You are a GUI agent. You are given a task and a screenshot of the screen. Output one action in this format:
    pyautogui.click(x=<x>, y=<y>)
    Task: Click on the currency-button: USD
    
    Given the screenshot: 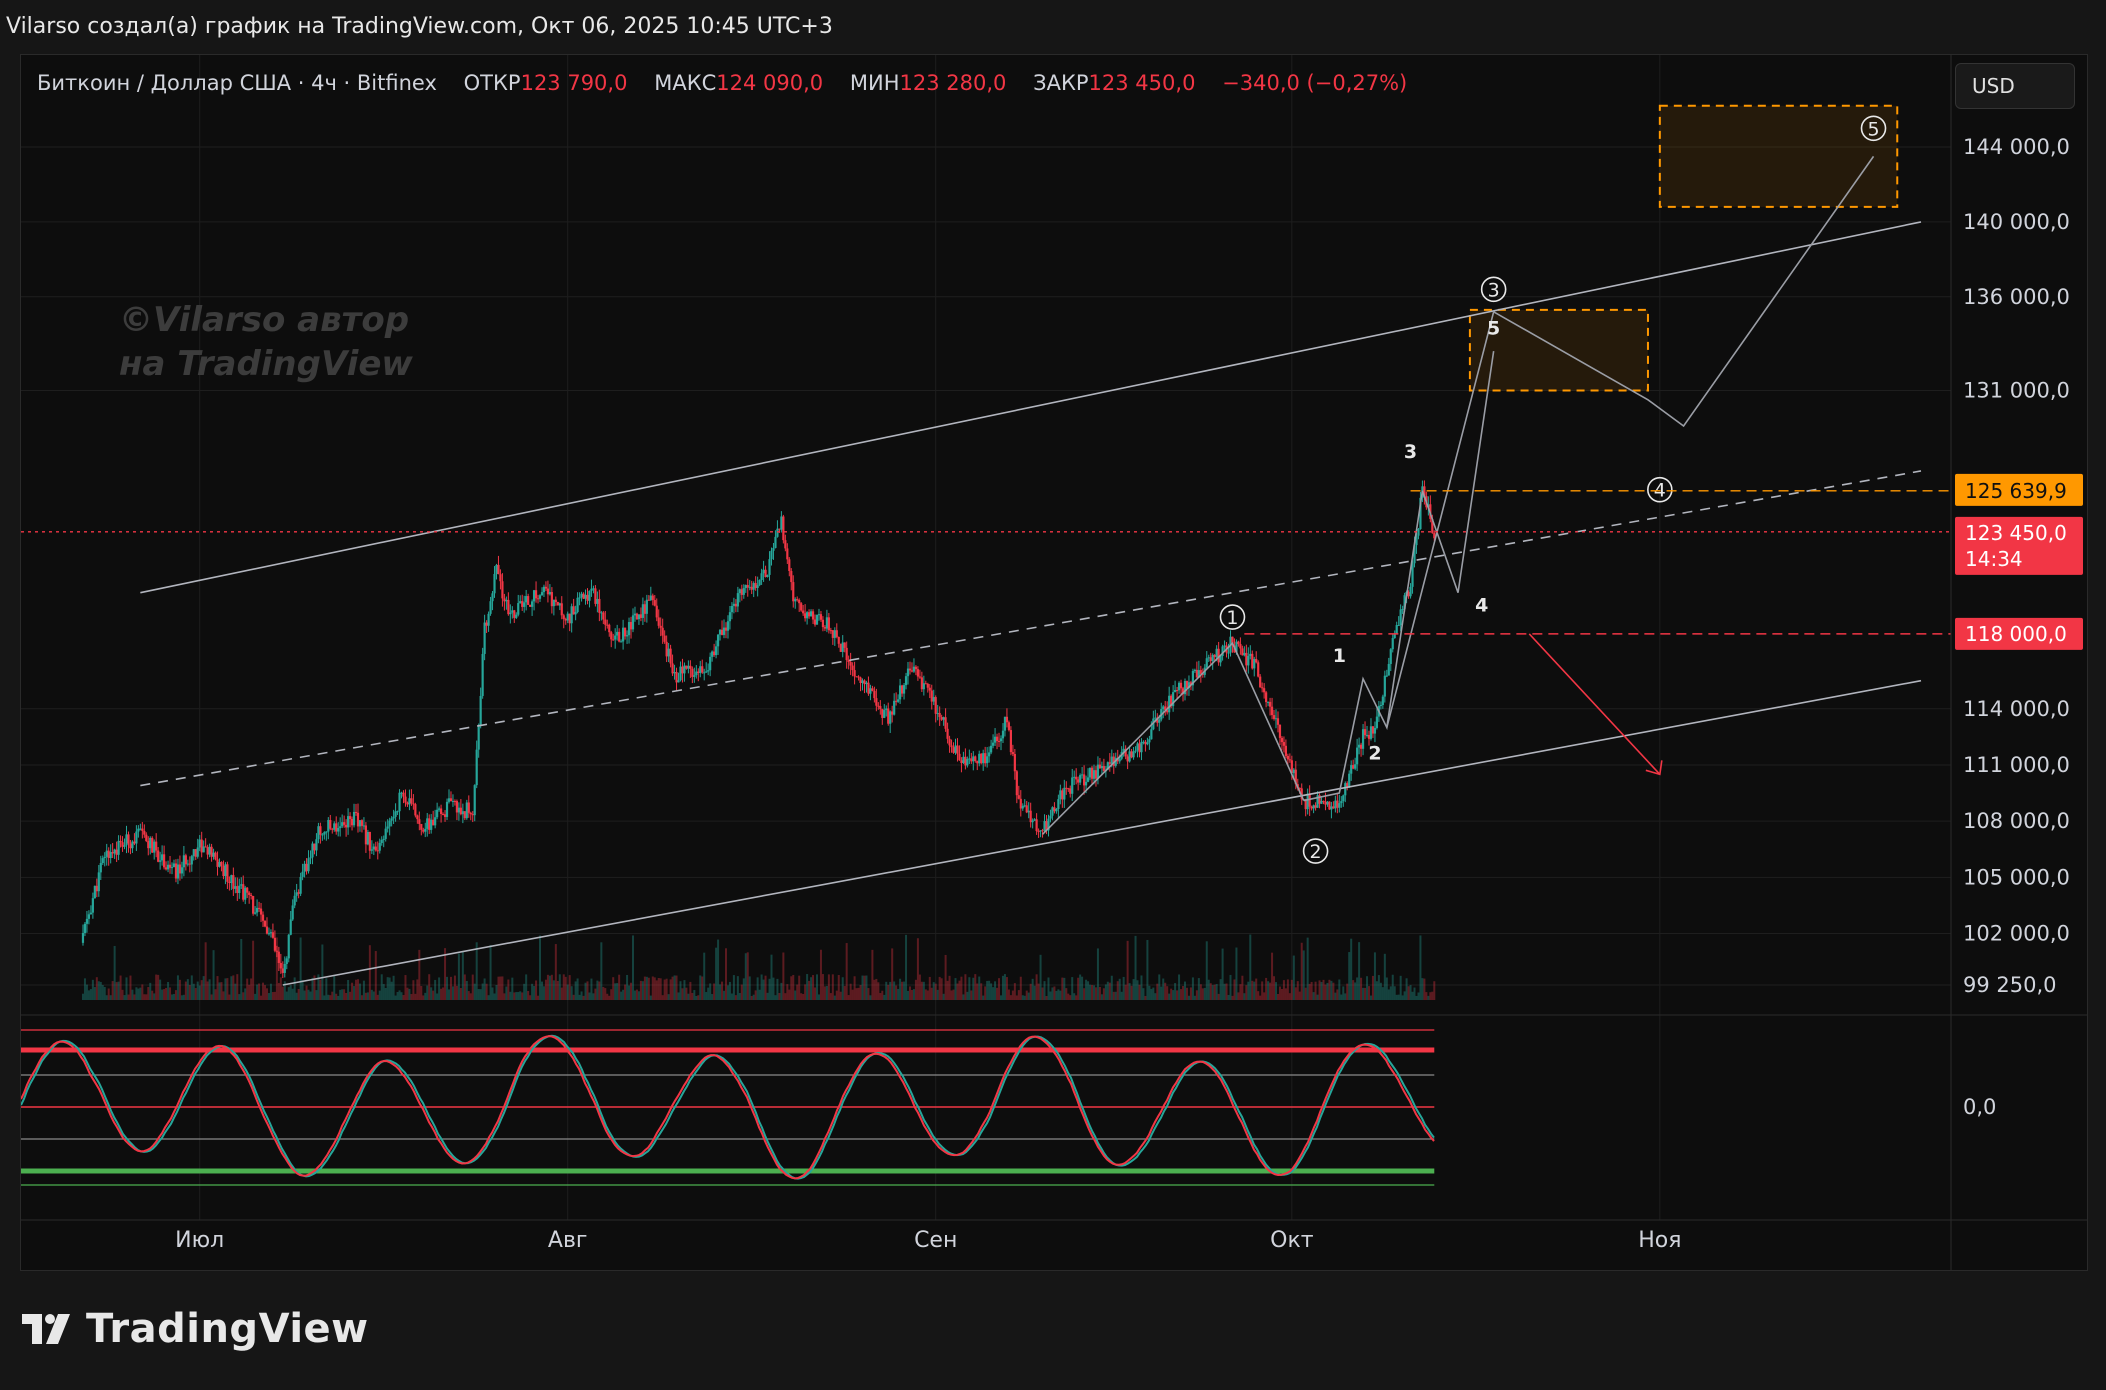 What is the action you would take?
    pyautogui.click(x=2015, y=86)
    